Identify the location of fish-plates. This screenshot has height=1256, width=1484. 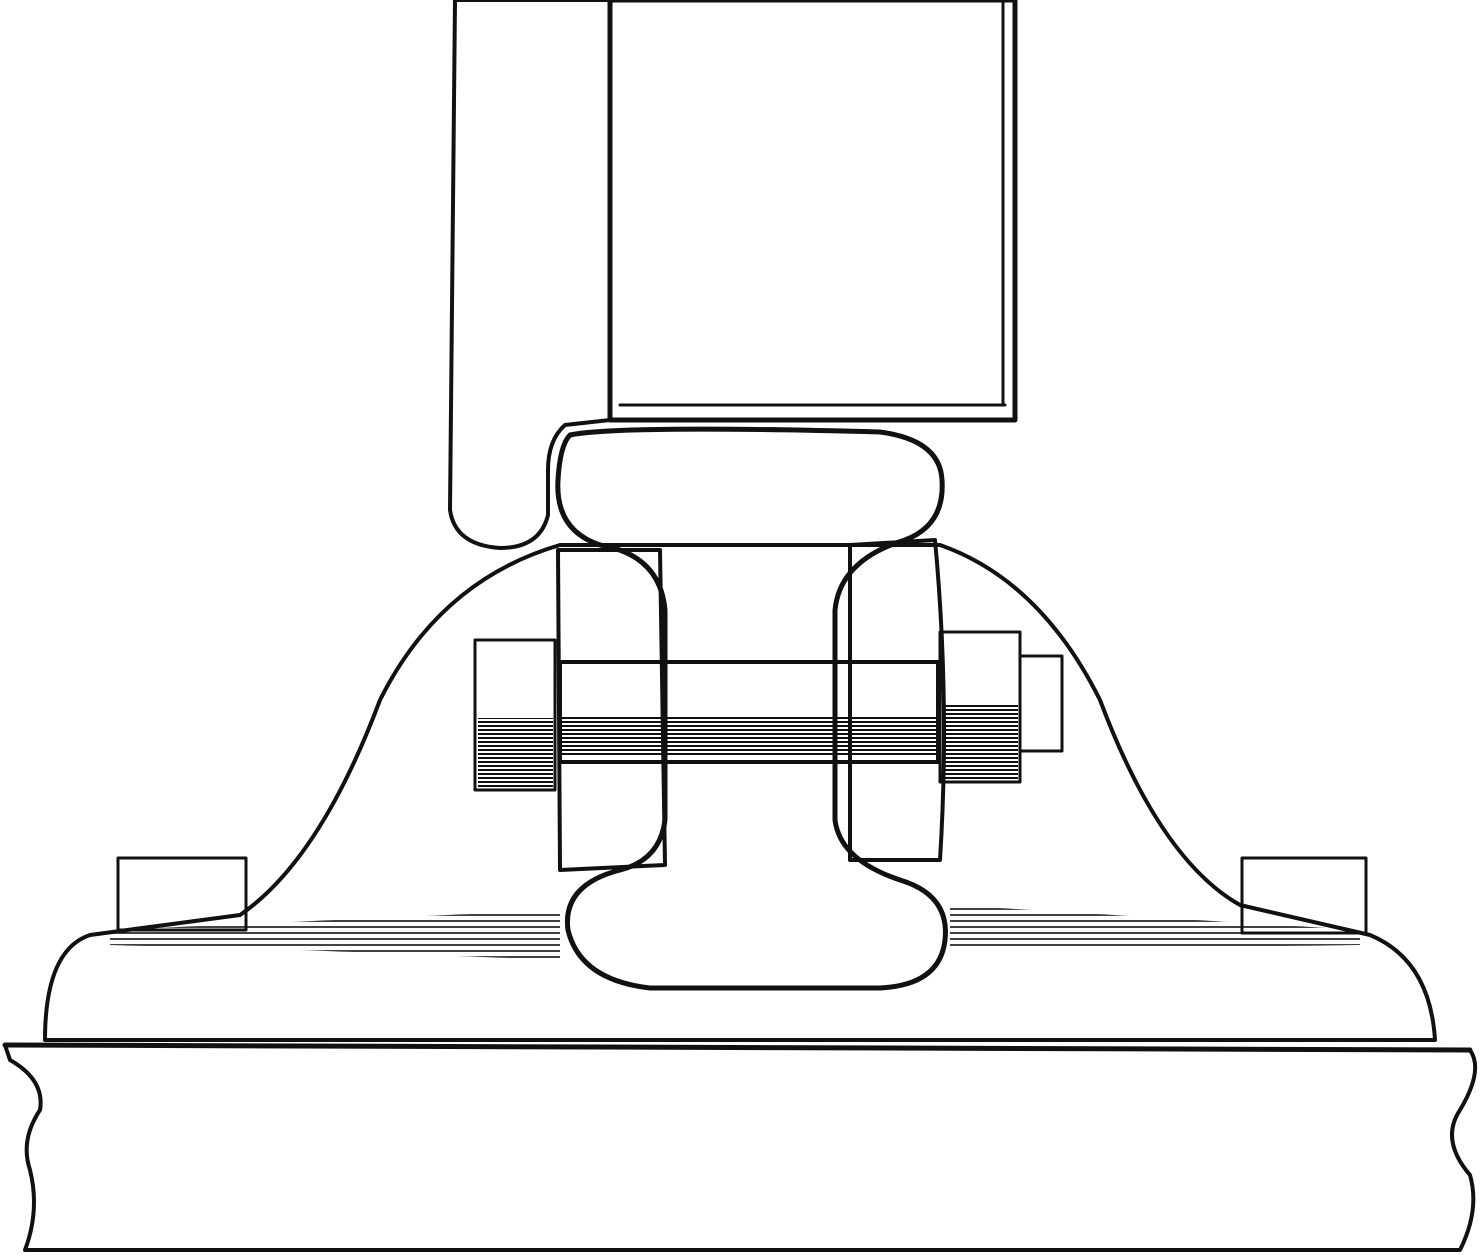
(751, 705).